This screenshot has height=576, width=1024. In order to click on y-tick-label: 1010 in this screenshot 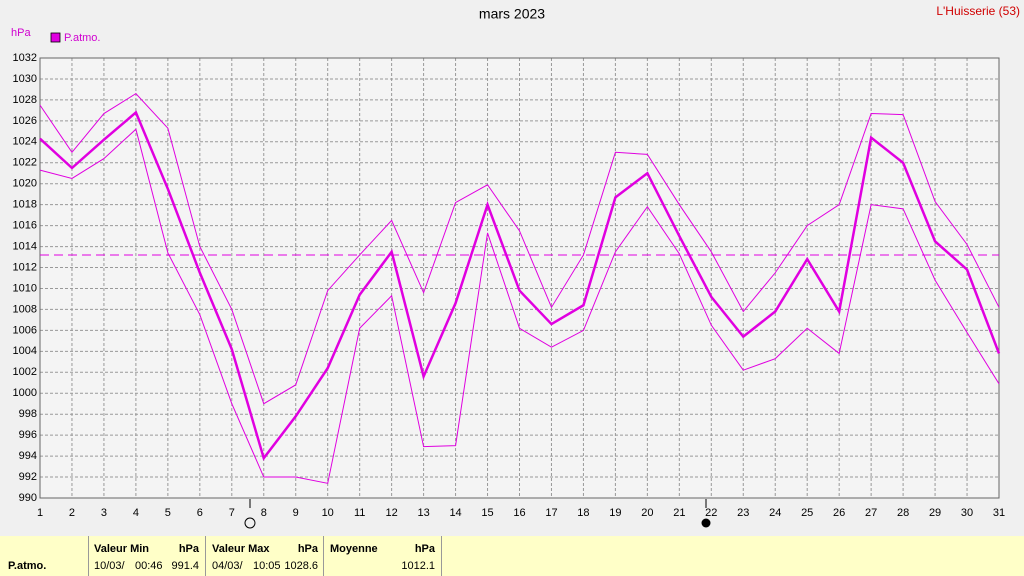, I will do `click(25, 288)`.